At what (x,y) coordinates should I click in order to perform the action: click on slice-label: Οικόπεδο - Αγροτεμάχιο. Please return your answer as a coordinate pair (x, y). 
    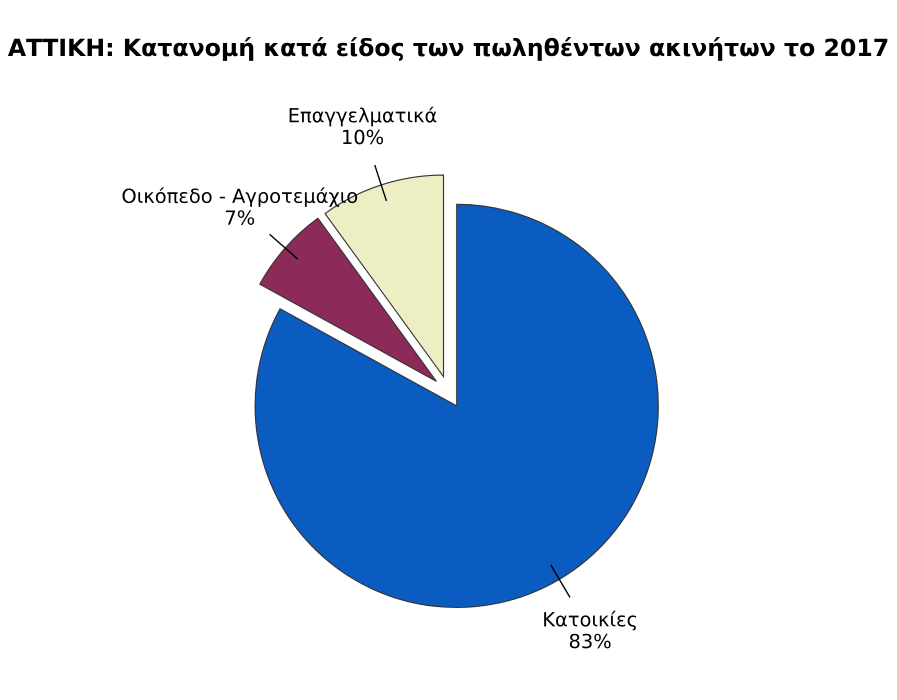
    Looking at the image, I should click on (240, 197).